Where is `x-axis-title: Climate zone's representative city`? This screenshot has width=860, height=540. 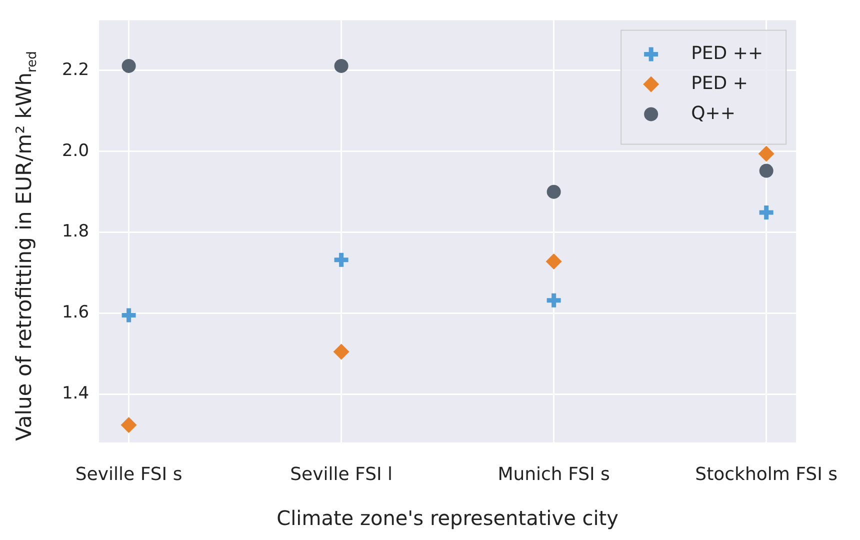 x-axis-title: Climate zone's representative city is located at coordinates (447, 518).